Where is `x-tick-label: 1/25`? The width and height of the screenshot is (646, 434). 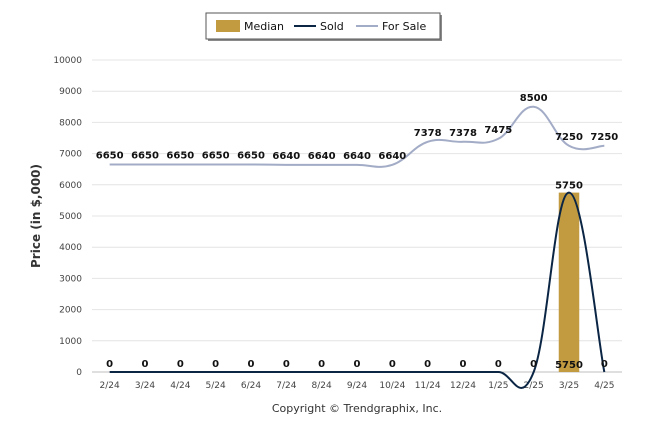
x-tick-label: 1/25 is located at coordinates (498, 386).